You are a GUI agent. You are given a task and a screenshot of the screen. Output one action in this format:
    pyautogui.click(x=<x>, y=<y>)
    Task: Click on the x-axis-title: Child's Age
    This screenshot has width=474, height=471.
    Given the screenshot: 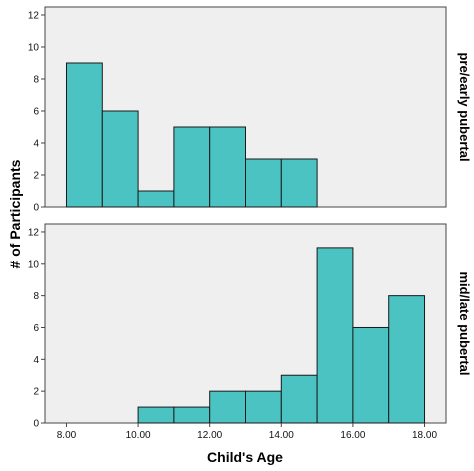 What is the action you would take?
    pyautogui.click(x=245, y=457)
    